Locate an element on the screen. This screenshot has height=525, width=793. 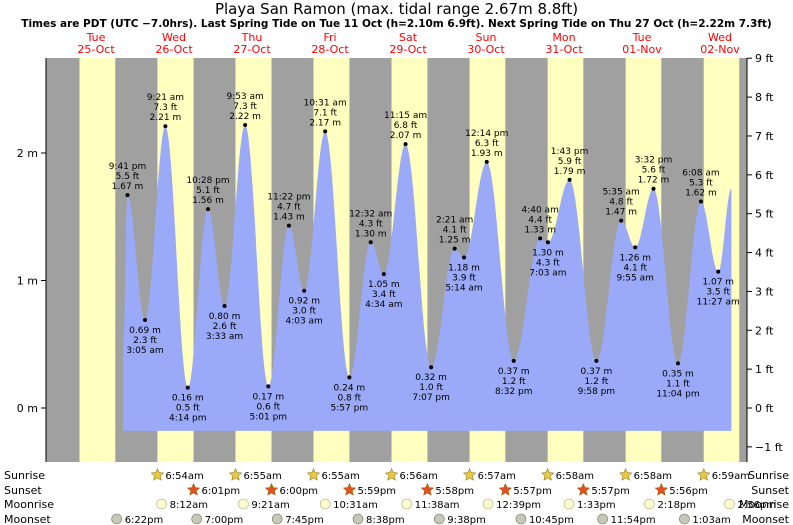
sunrise-time: 6:58am is located at coordinates (653, 476).